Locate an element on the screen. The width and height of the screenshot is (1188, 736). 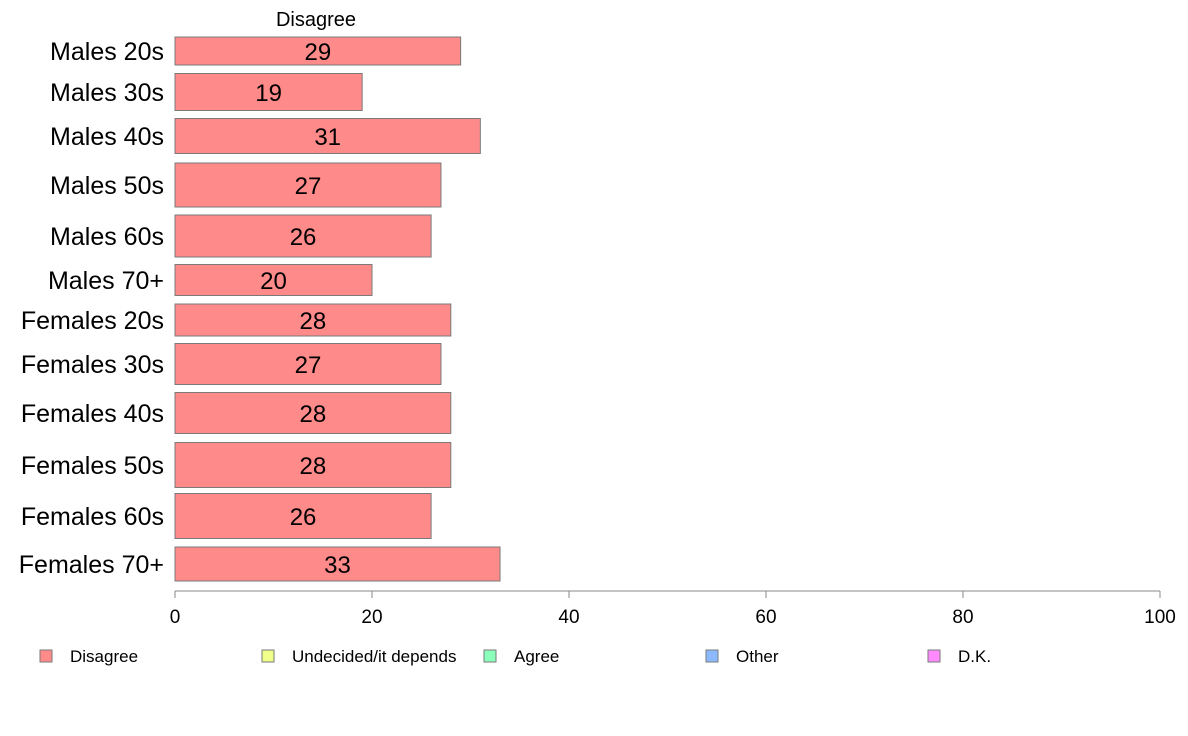
value-label: 29 is located at coordinates (317, 52).